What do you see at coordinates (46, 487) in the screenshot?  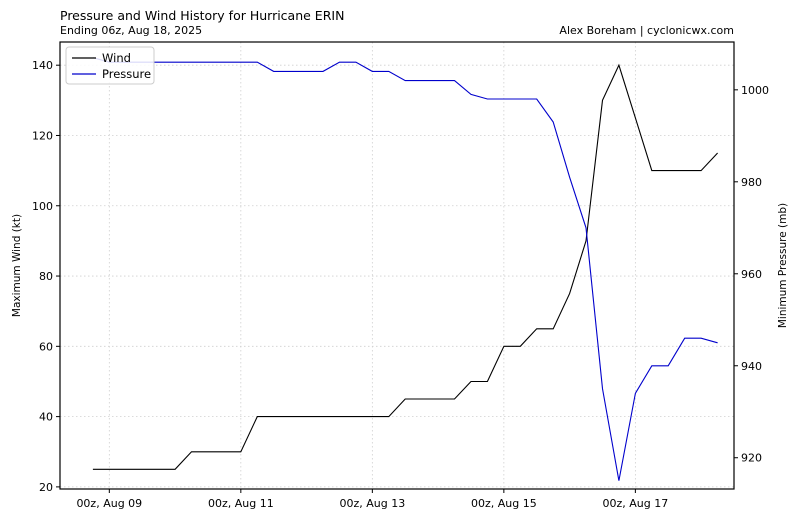 I see `y-left-tick-label: 20` at bounding box center [46, 487].